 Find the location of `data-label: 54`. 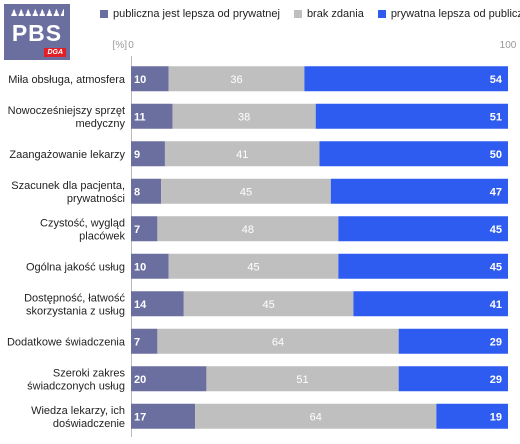

data-label: 54 is located at coordinates (496, 80).